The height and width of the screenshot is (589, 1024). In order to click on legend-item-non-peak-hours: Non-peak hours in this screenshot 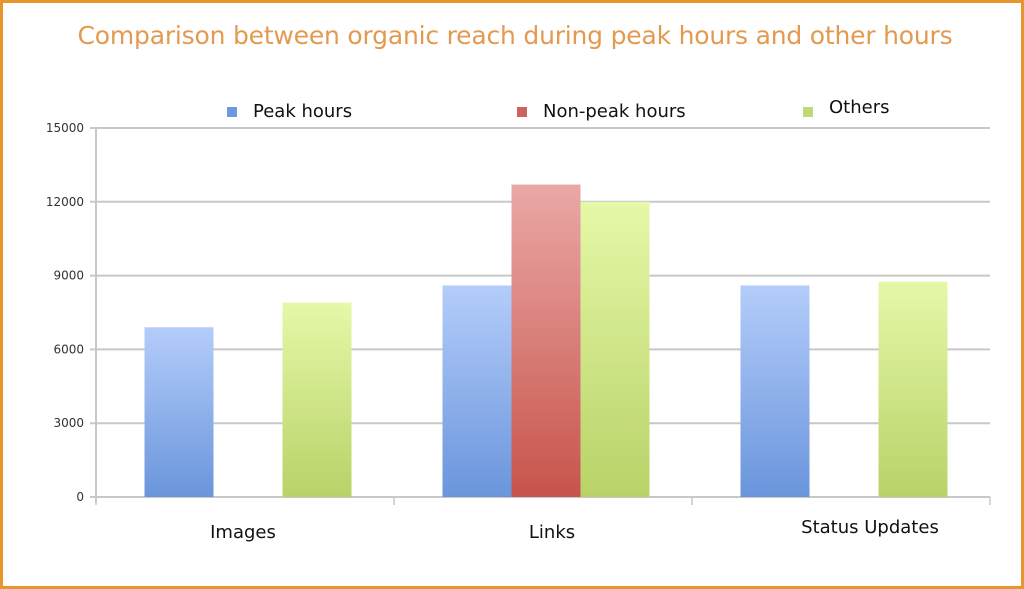, I will do `click(601, 111)`.